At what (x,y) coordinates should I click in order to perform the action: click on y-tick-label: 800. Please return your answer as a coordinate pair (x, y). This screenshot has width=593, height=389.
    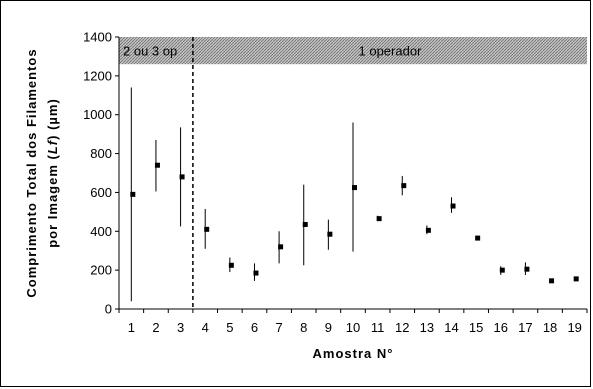
    Looking at the image, I should click on (101, 153).